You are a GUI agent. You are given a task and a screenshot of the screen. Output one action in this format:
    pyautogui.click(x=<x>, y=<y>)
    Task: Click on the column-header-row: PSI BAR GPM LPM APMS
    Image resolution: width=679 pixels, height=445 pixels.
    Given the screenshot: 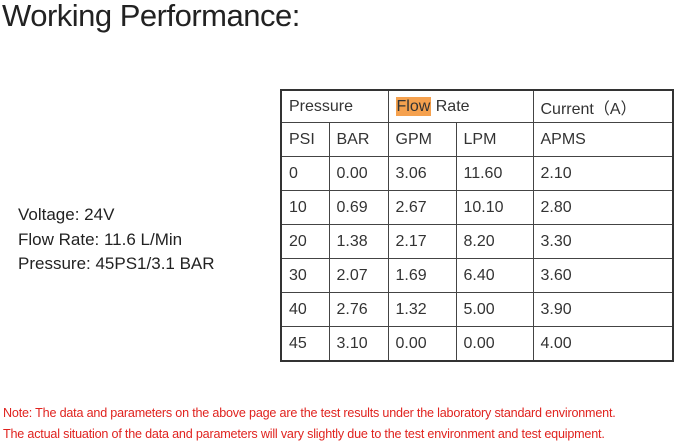 What is the action you would take?
    pyautogui.click(x=477, y=139)
    